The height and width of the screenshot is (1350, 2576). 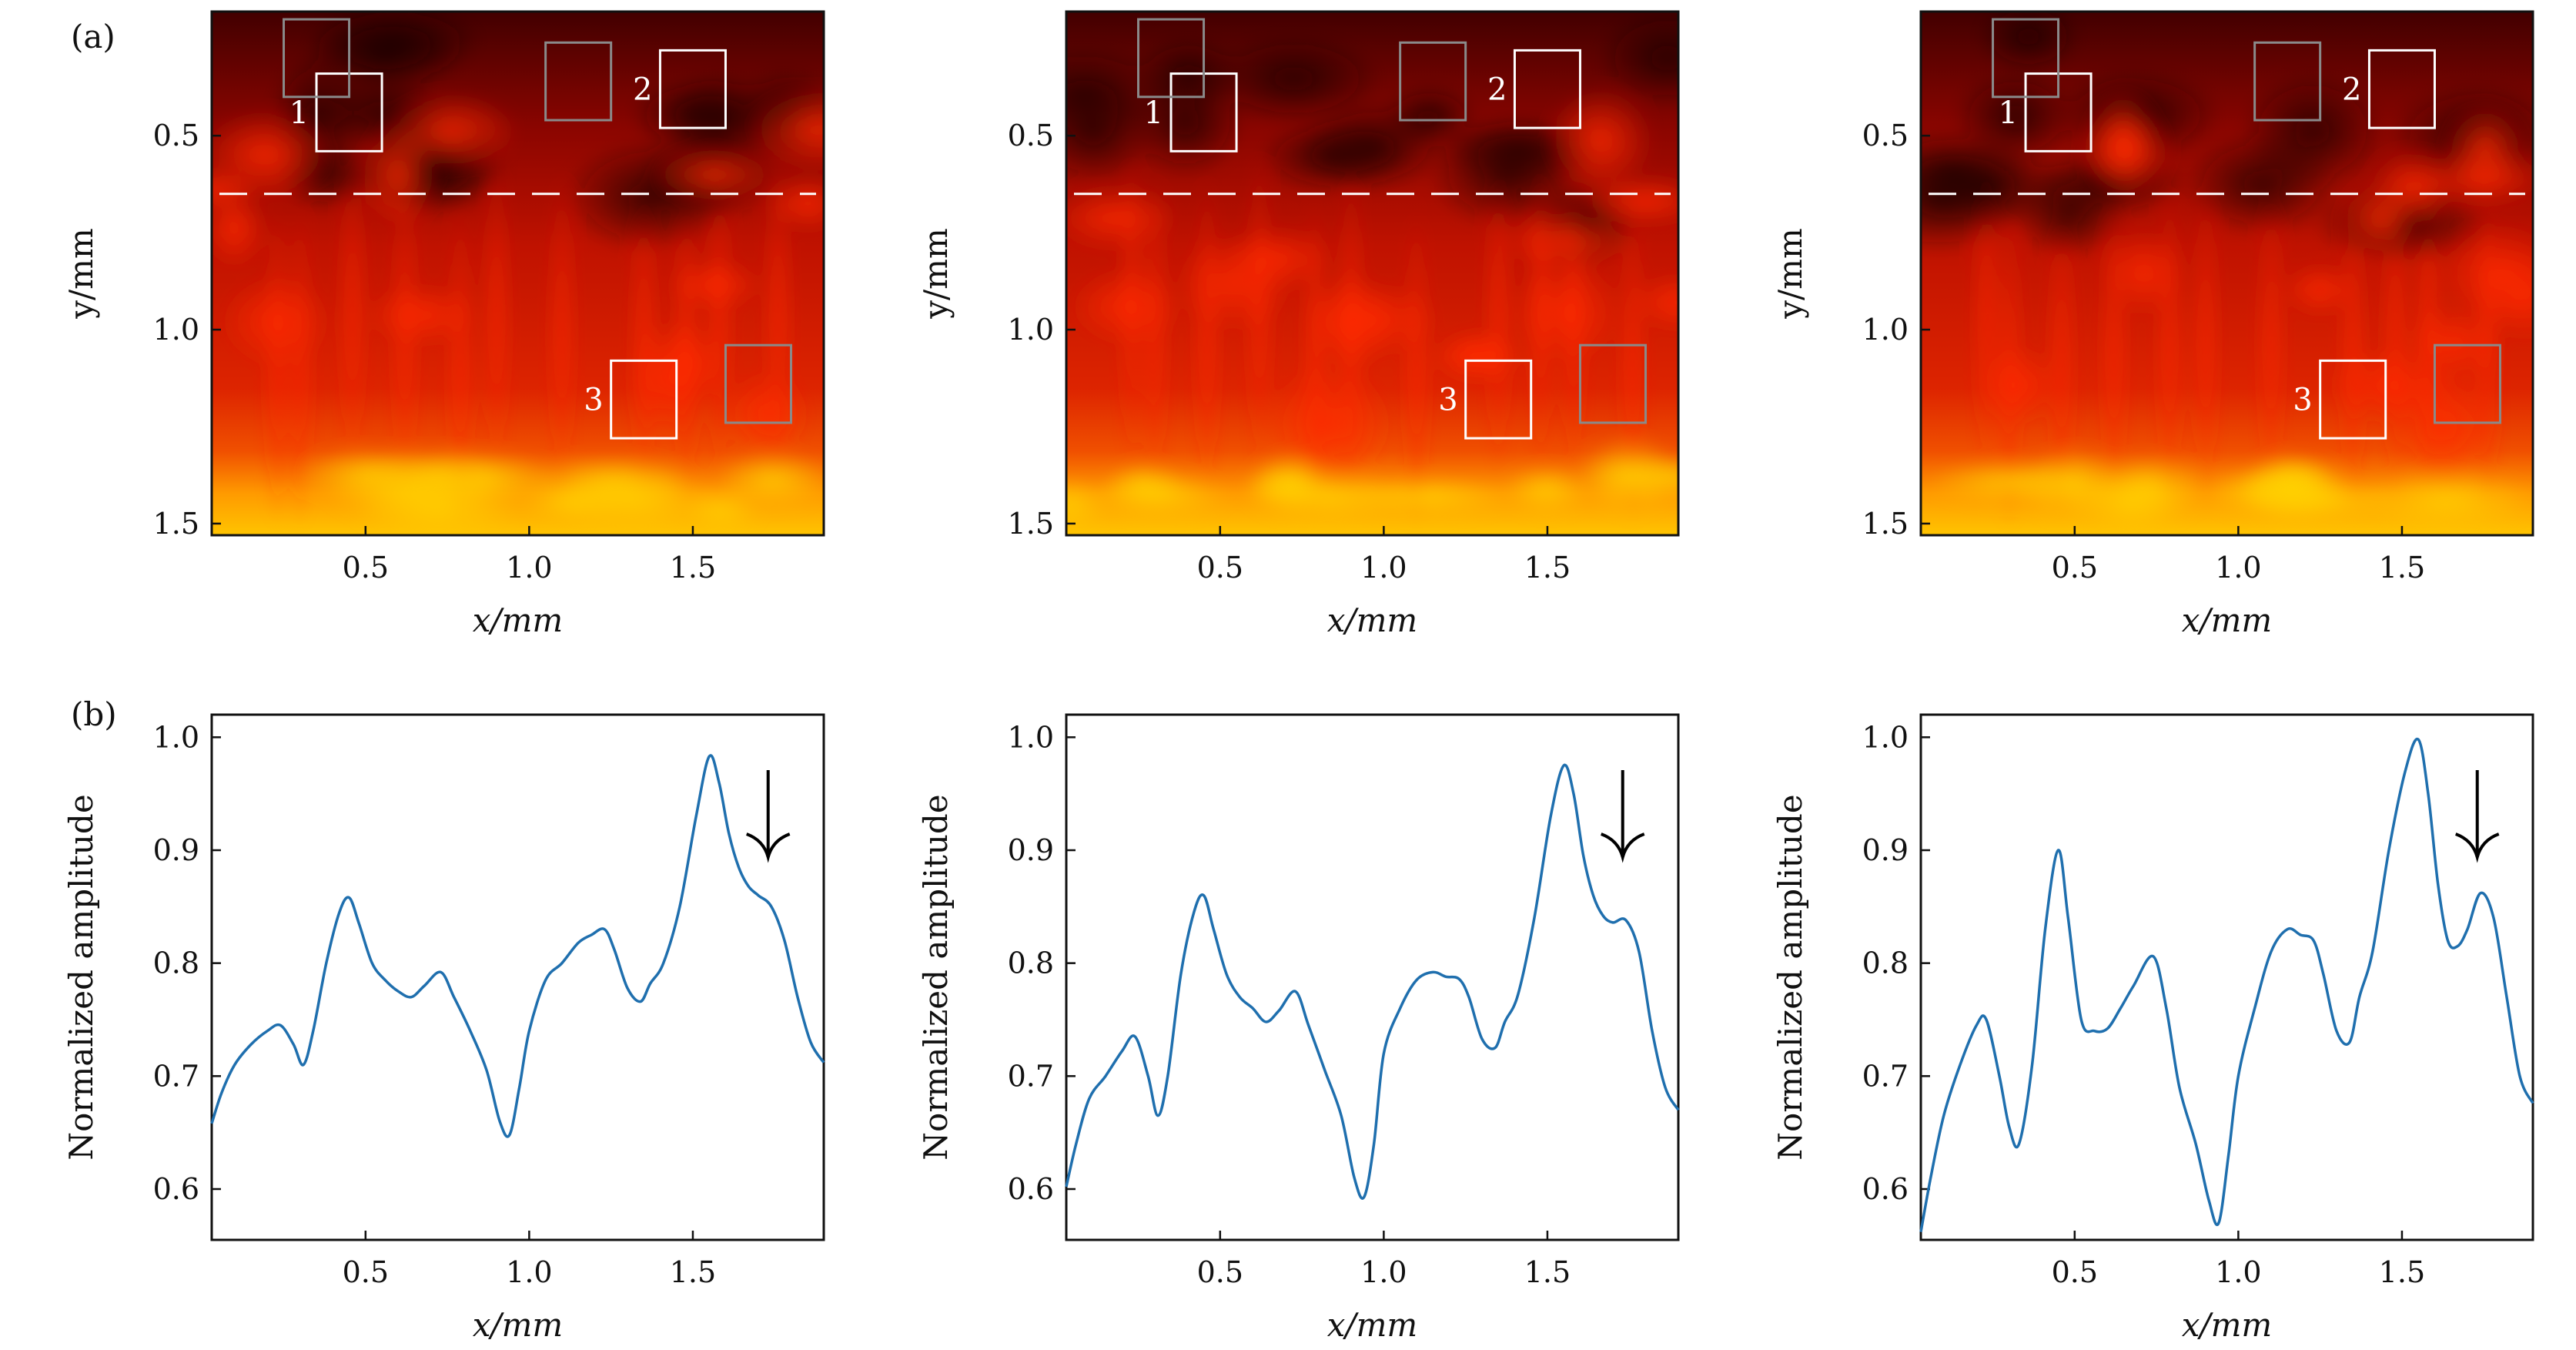 What do you see at coordinates (2402, 568) in the screenshot?
I see `heatmap-3-xtick-label-2: 1.5` at bounding box center [2402, 568].